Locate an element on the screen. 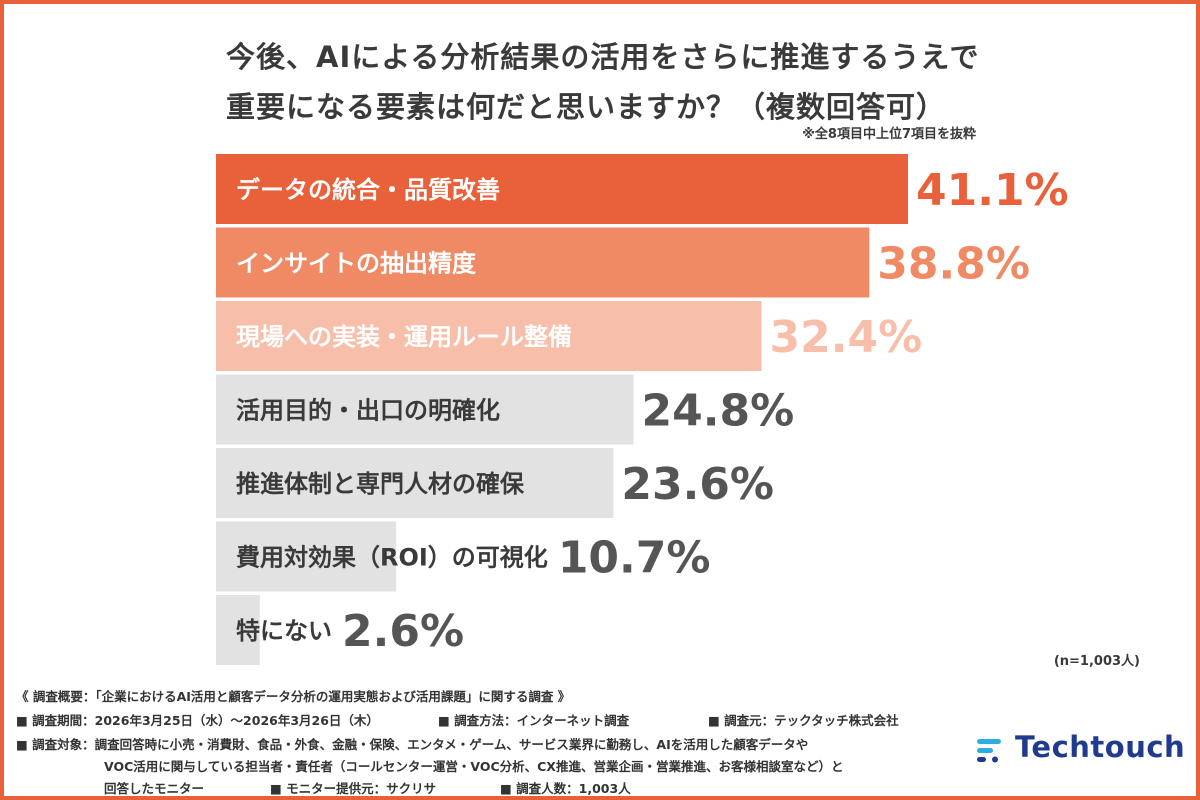 The width and height of the screenshot is (1200, 800). techtouch-logo: Techtouch is located at coordinates (1080, 750).